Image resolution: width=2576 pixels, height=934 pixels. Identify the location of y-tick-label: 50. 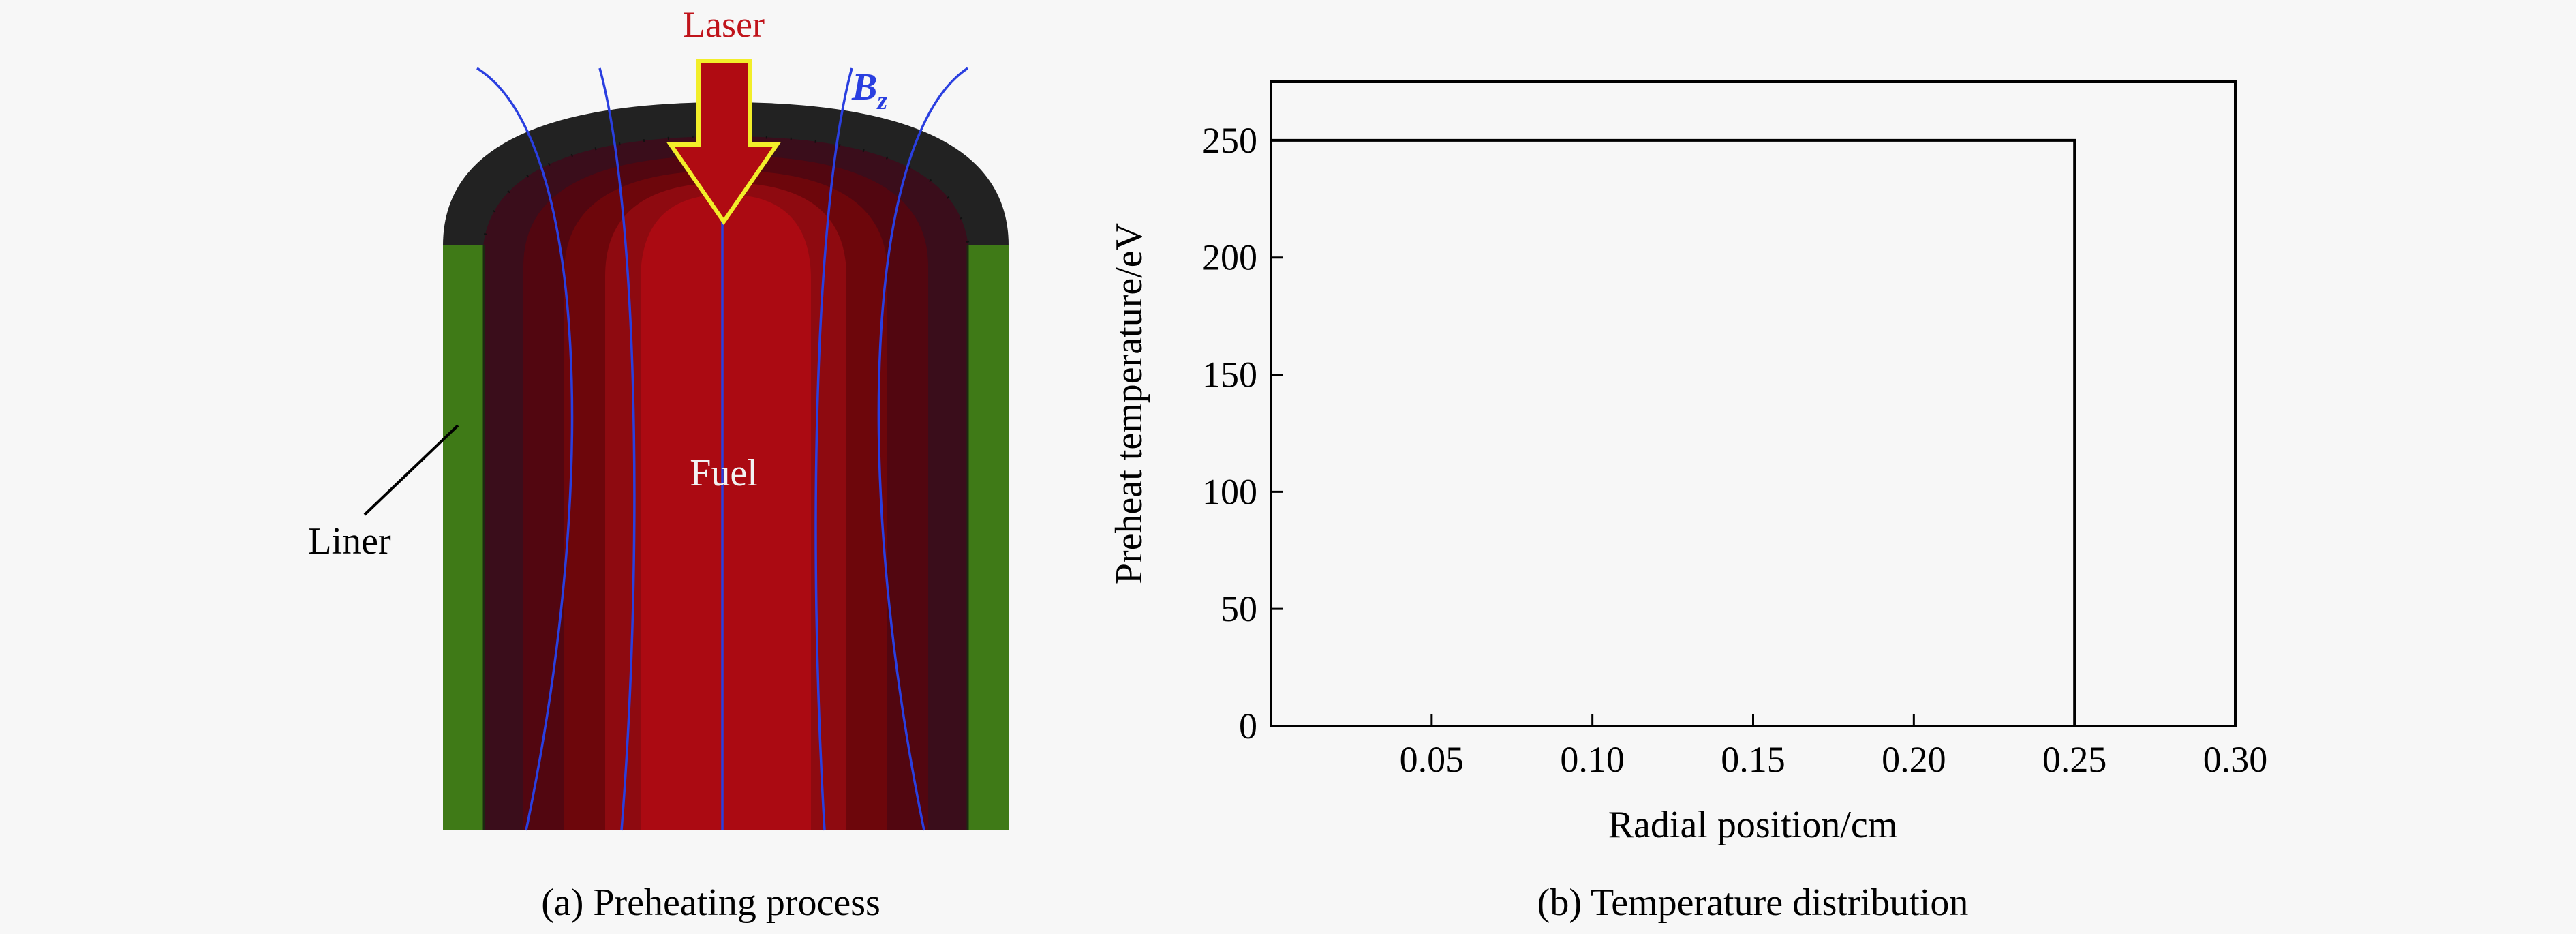
(1239, 608).